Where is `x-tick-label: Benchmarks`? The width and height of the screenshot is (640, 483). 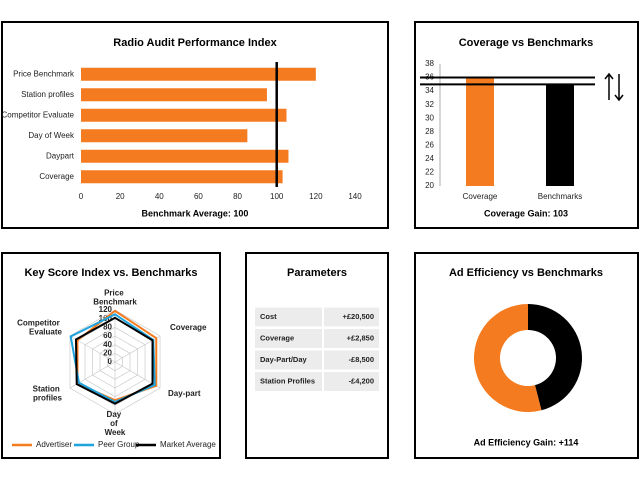
x-tick-label: Benchmarks is located at coordinates (560, 196).